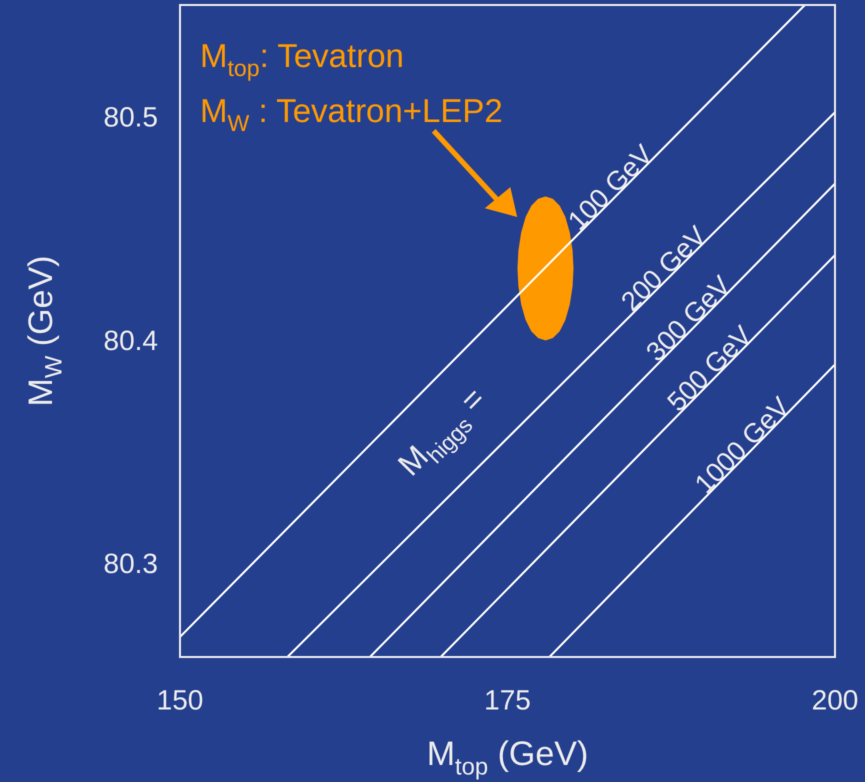 The width and height of the screenshot is (865, 782). Describe the element at coordinates (507, 700) in the screenshot. I see `x-tick-label: 175` at that location.